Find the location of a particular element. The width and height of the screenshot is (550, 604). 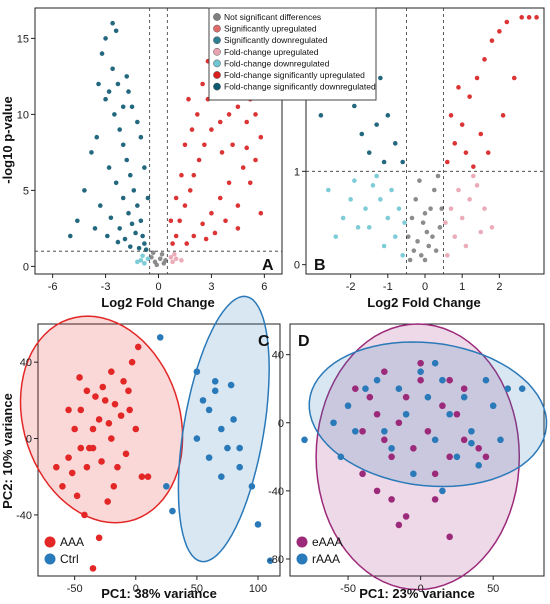

x-tick-label: 50 is located at coordinates (197, 589).